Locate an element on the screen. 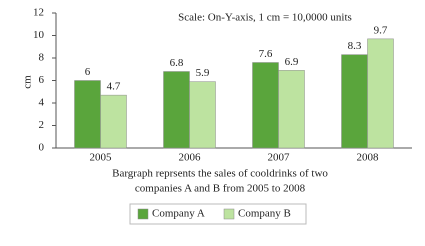 This screenshot has height=246, width=425. data-label: 7.6 is located at coordinates (266, 54).